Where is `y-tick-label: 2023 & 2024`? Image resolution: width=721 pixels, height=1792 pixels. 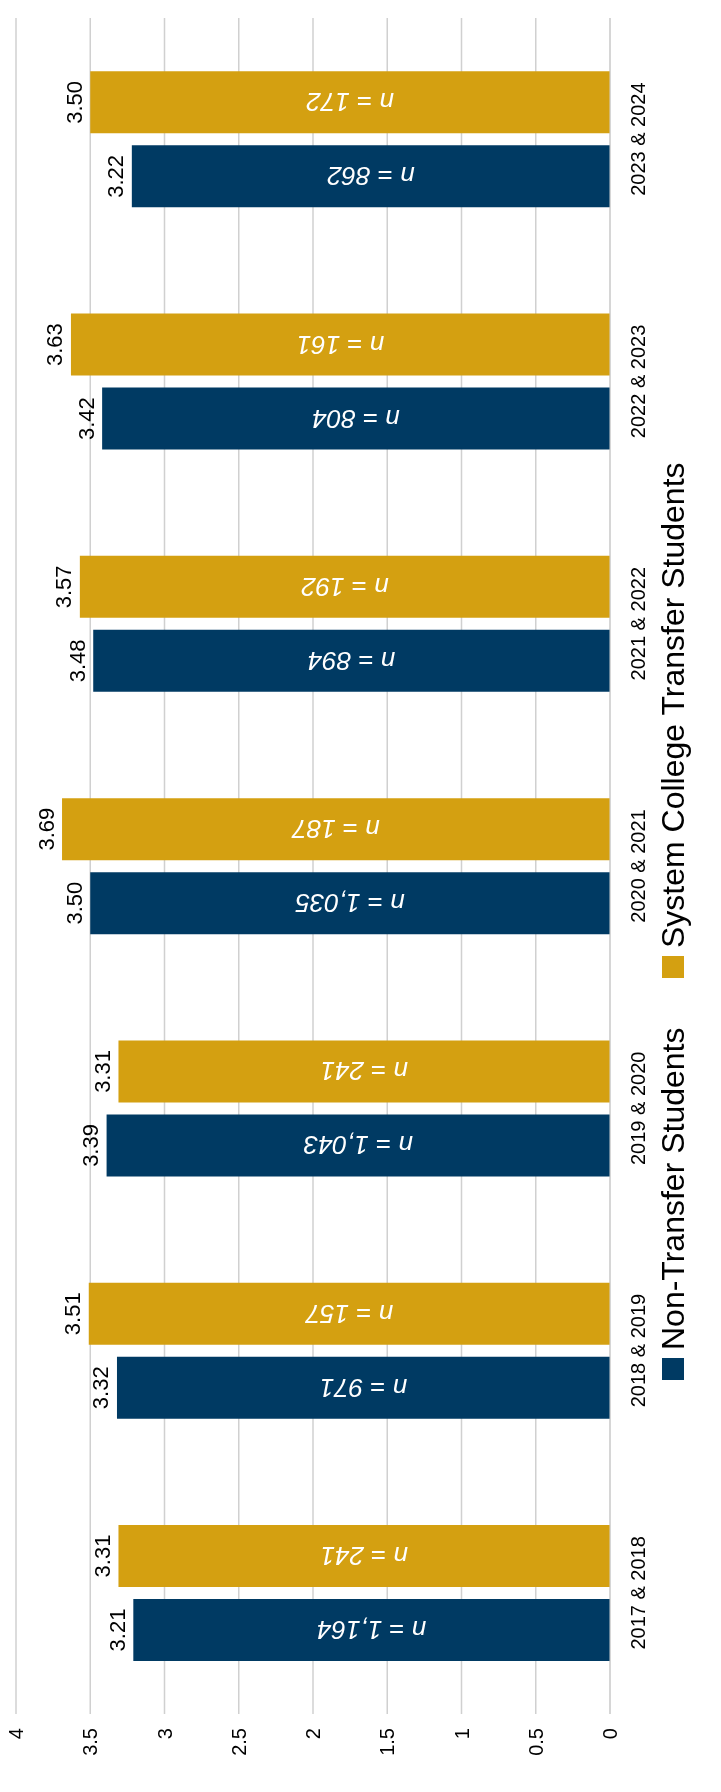 y-tick-label: 2023 & 2024 is located at coordinates (638, 139).